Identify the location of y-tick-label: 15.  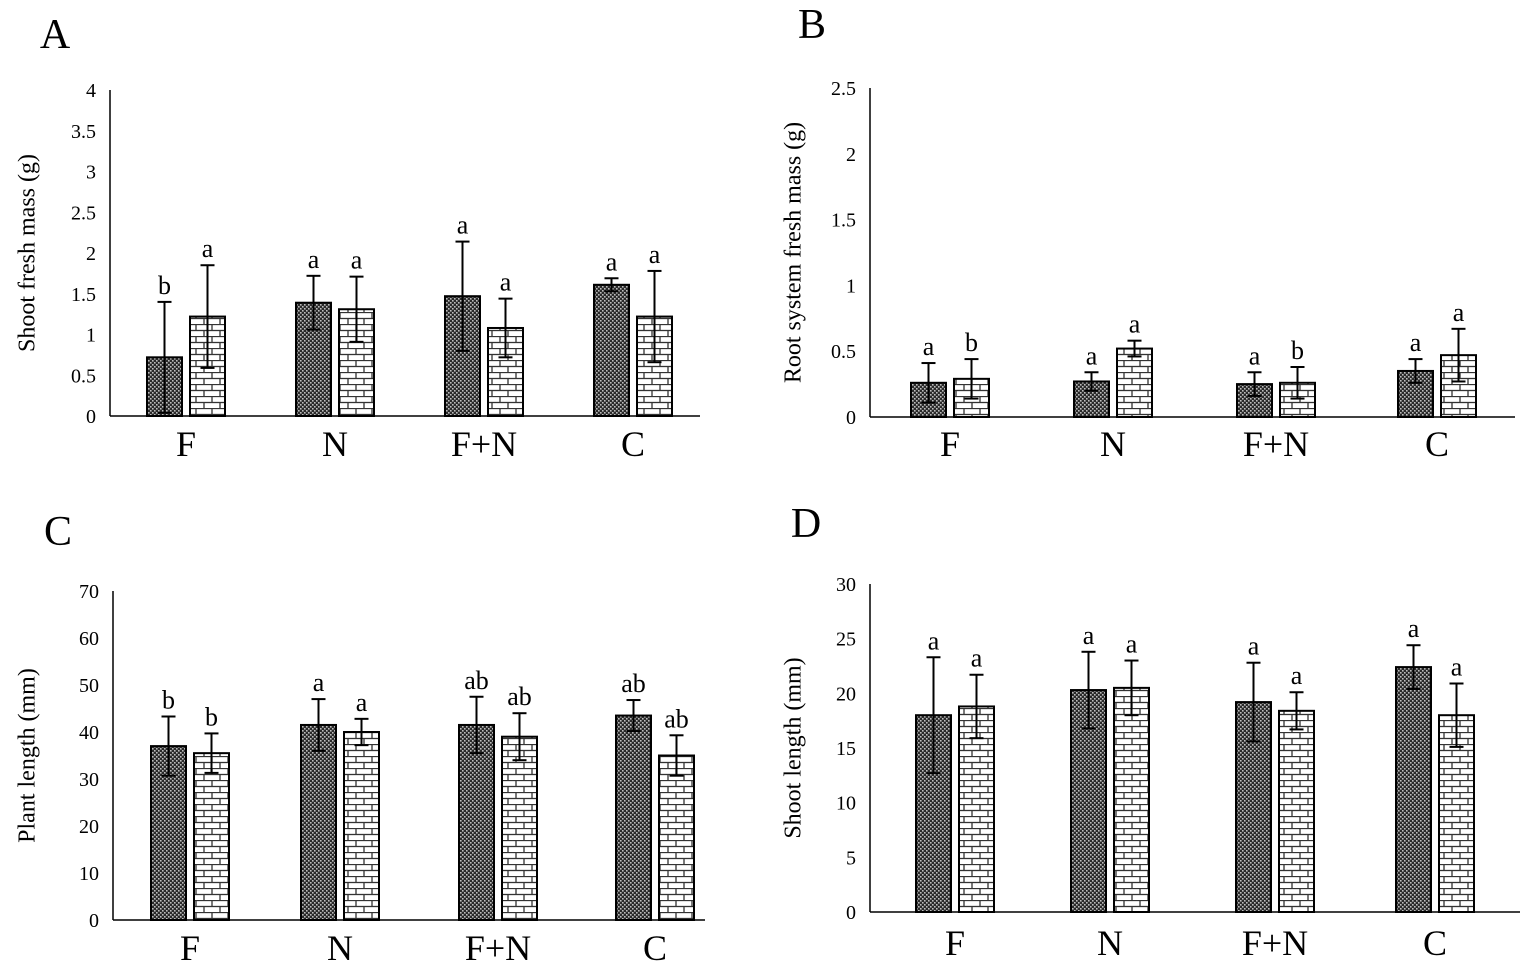
(846, 749).